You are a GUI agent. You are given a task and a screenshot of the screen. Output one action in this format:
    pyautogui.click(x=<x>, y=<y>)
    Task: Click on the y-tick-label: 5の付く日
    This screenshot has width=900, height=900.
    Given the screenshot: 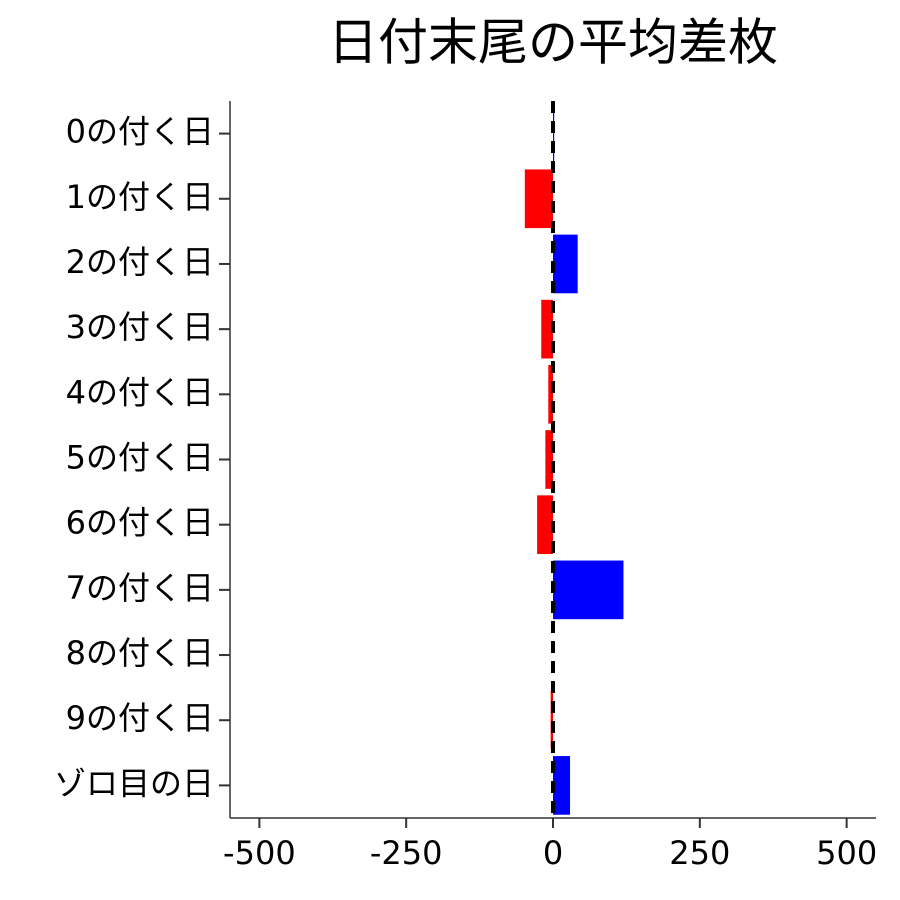 What is the action you would take?
    pyautogui.click(x=140, y=458)
    